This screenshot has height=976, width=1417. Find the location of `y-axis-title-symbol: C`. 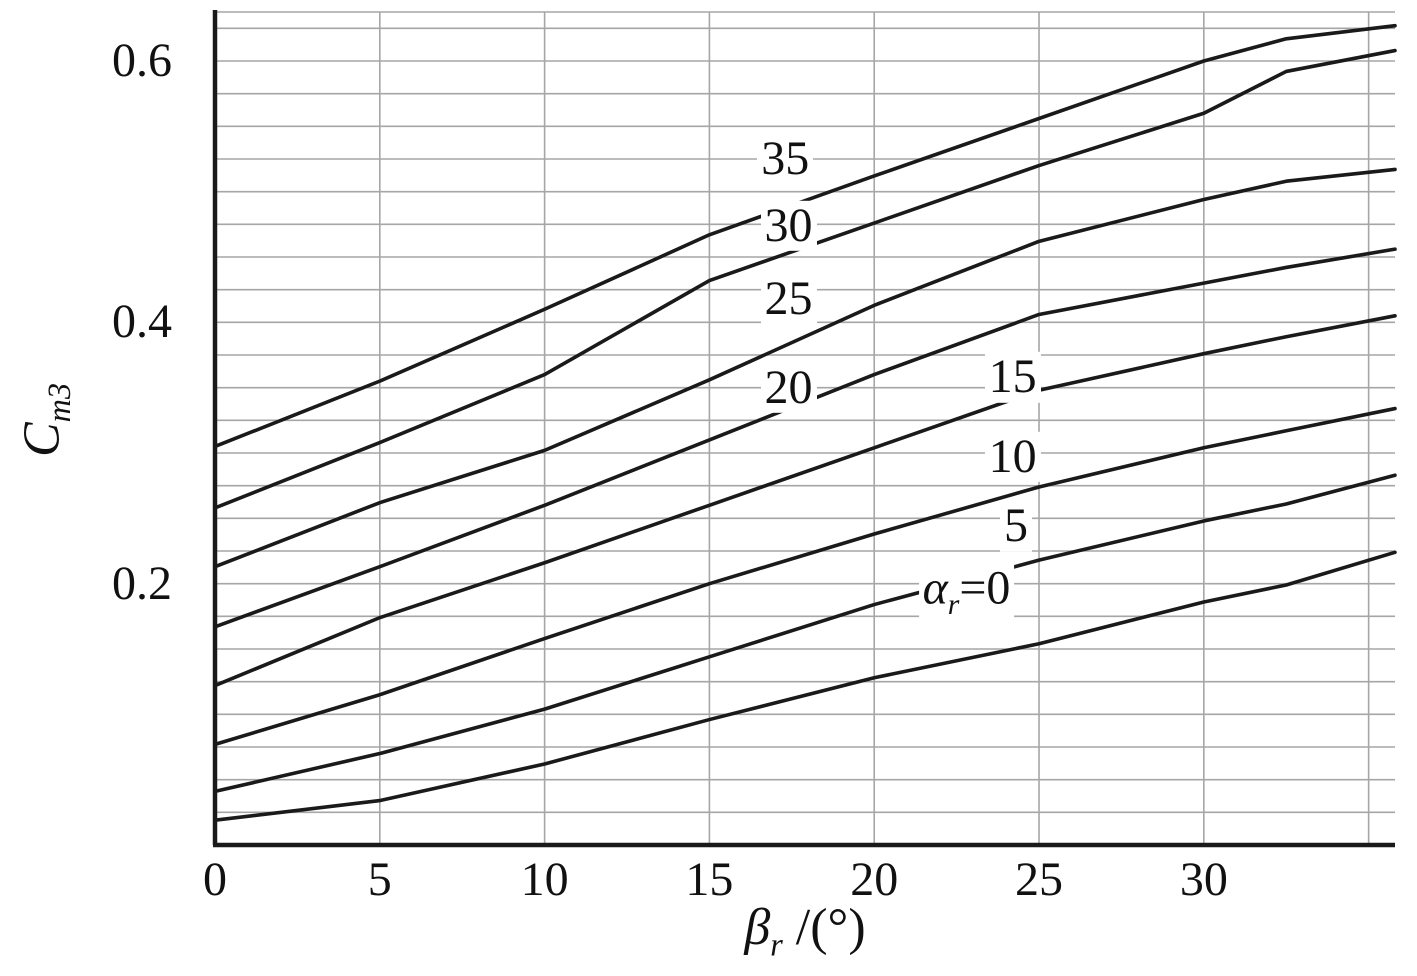

y-axis-title-symbol: C is located at coordinates (42, 440).